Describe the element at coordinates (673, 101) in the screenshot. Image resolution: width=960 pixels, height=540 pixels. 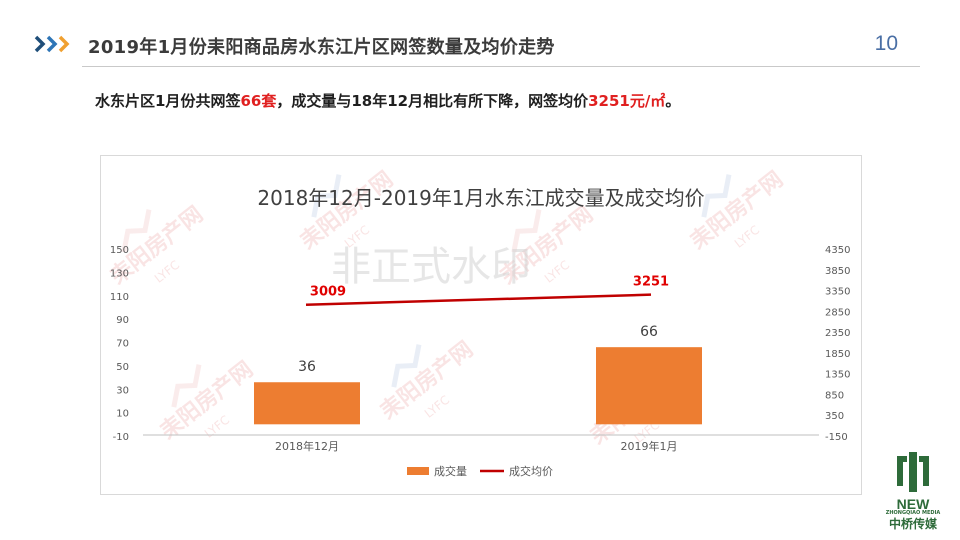
I see `summary-part3: 。` at that location.